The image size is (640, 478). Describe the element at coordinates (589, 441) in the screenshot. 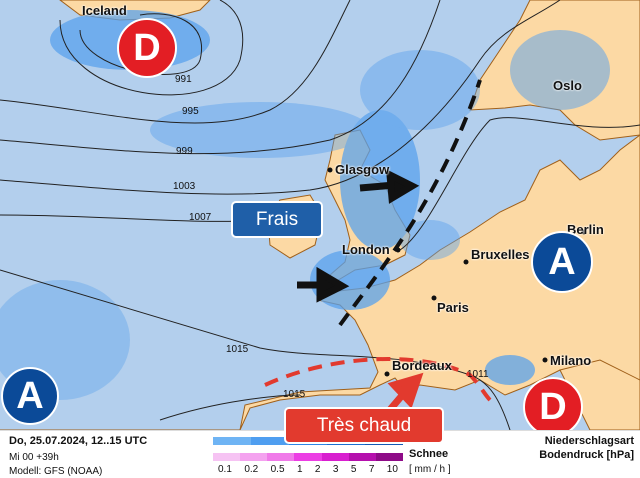

I see `precip-type-label: Niederschlagsart` at that location.